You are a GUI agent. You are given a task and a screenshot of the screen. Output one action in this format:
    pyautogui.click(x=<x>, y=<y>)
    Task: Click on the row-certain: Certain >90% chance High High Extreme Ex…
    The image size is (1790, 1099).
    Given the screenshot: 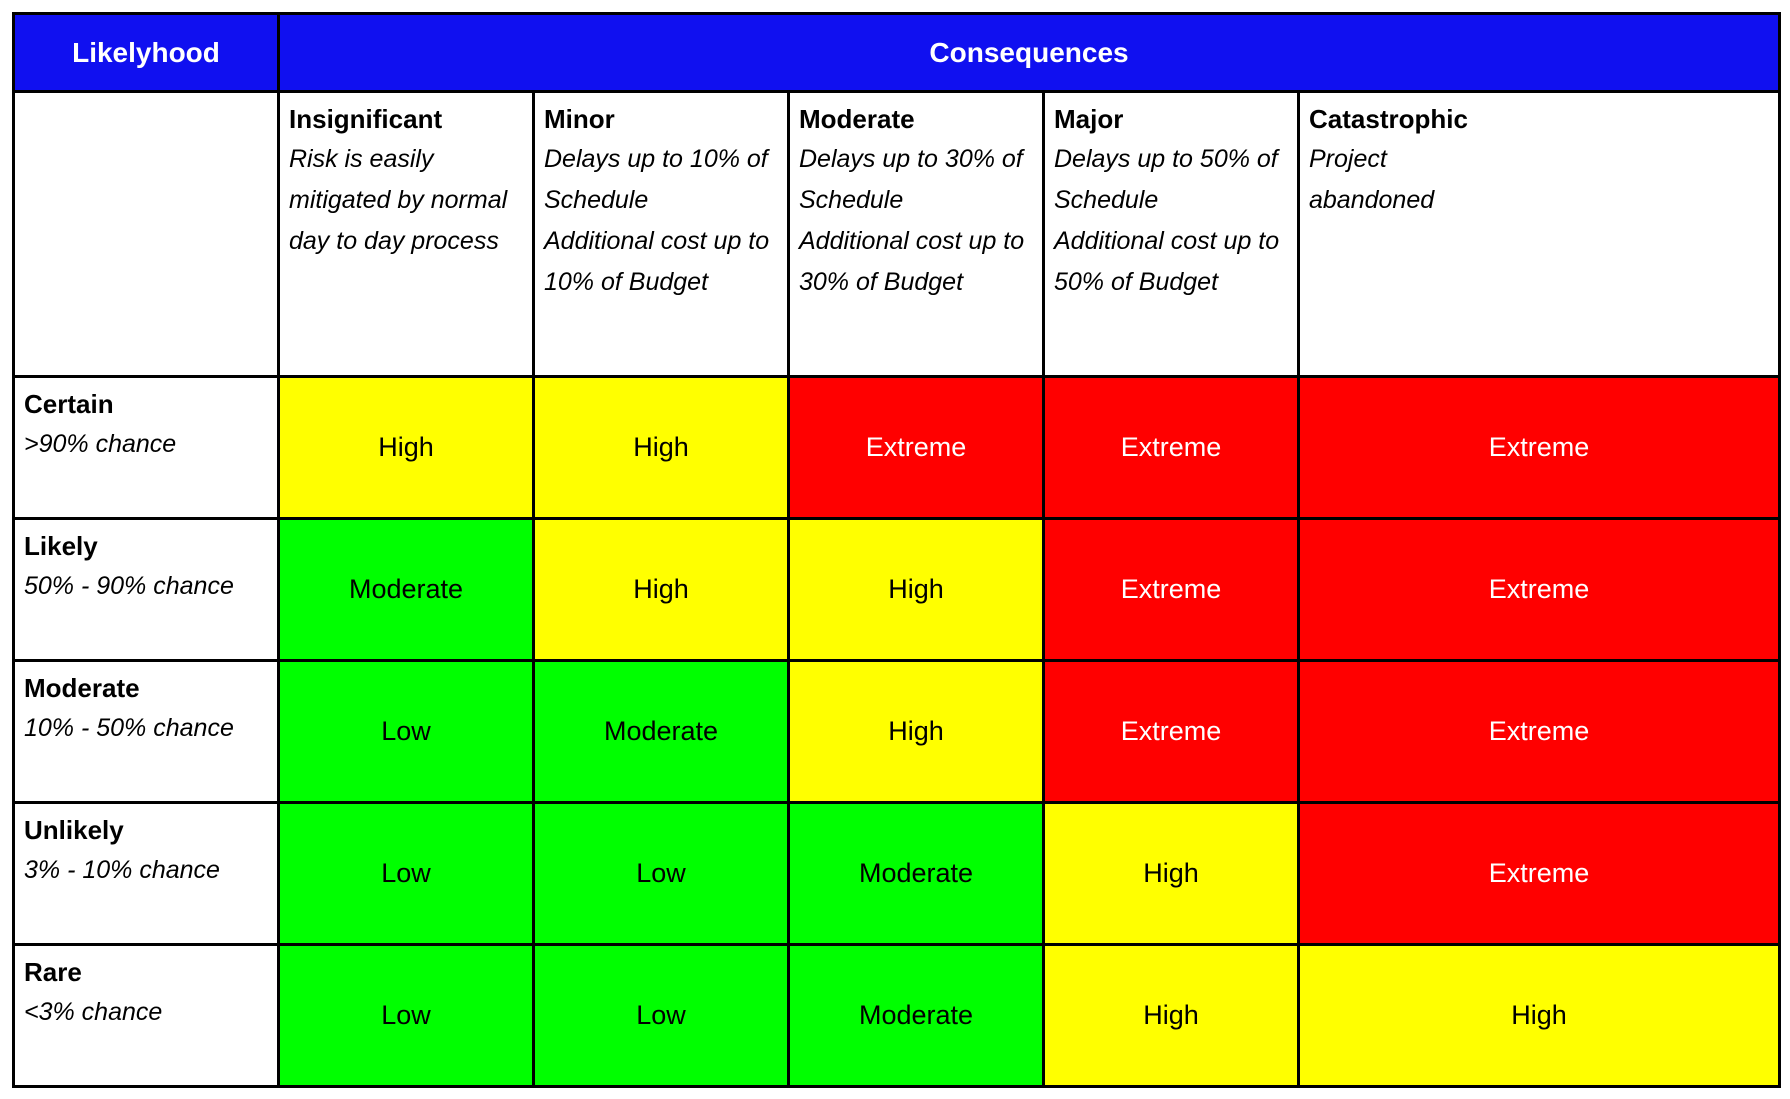 What is the action you would take?
    pyautogui.click(x=897, y=447)
    